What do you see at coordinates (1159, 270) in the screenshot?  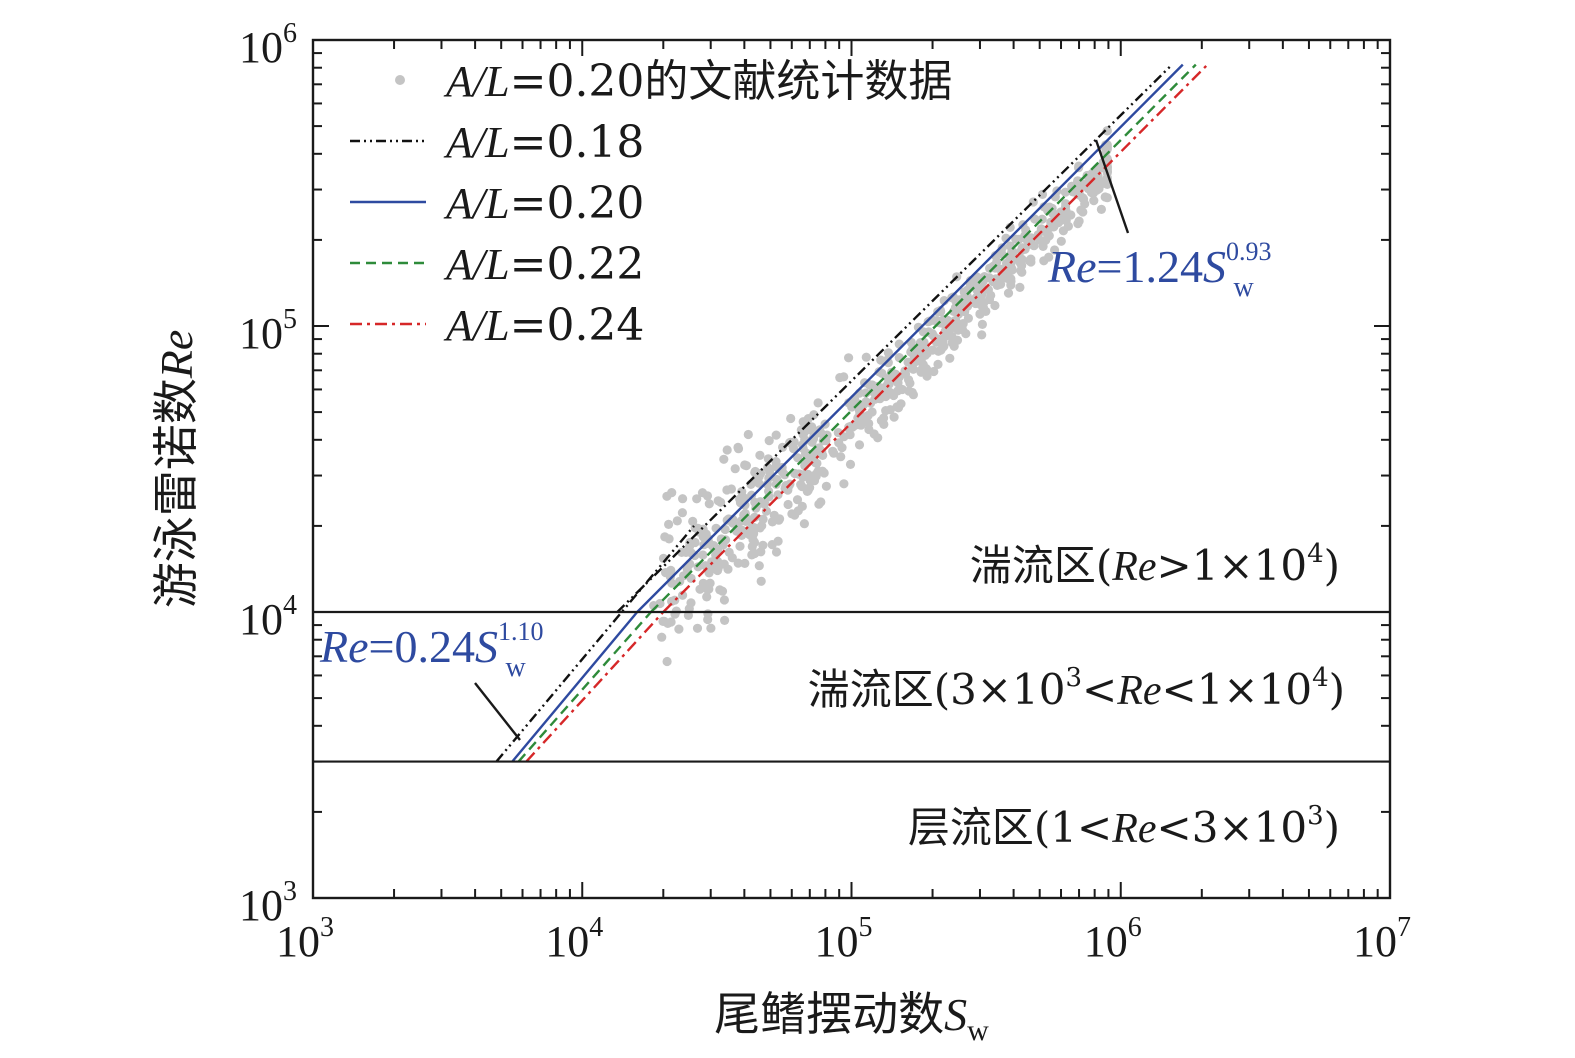 I see `fit-annotation-upper: Re=1.24S0.93 w` at bounding box center [1159, 270].